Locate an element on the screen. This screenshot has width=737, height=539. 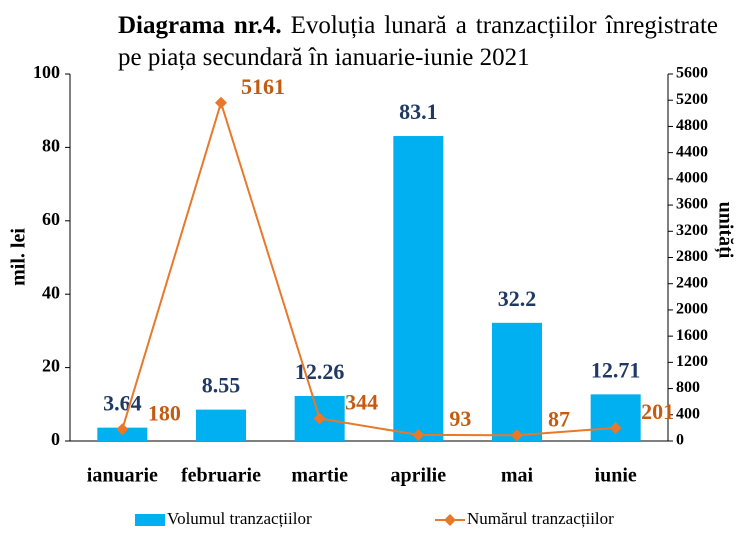
line-value-label: 5161 is located at coordinates (263, 86).